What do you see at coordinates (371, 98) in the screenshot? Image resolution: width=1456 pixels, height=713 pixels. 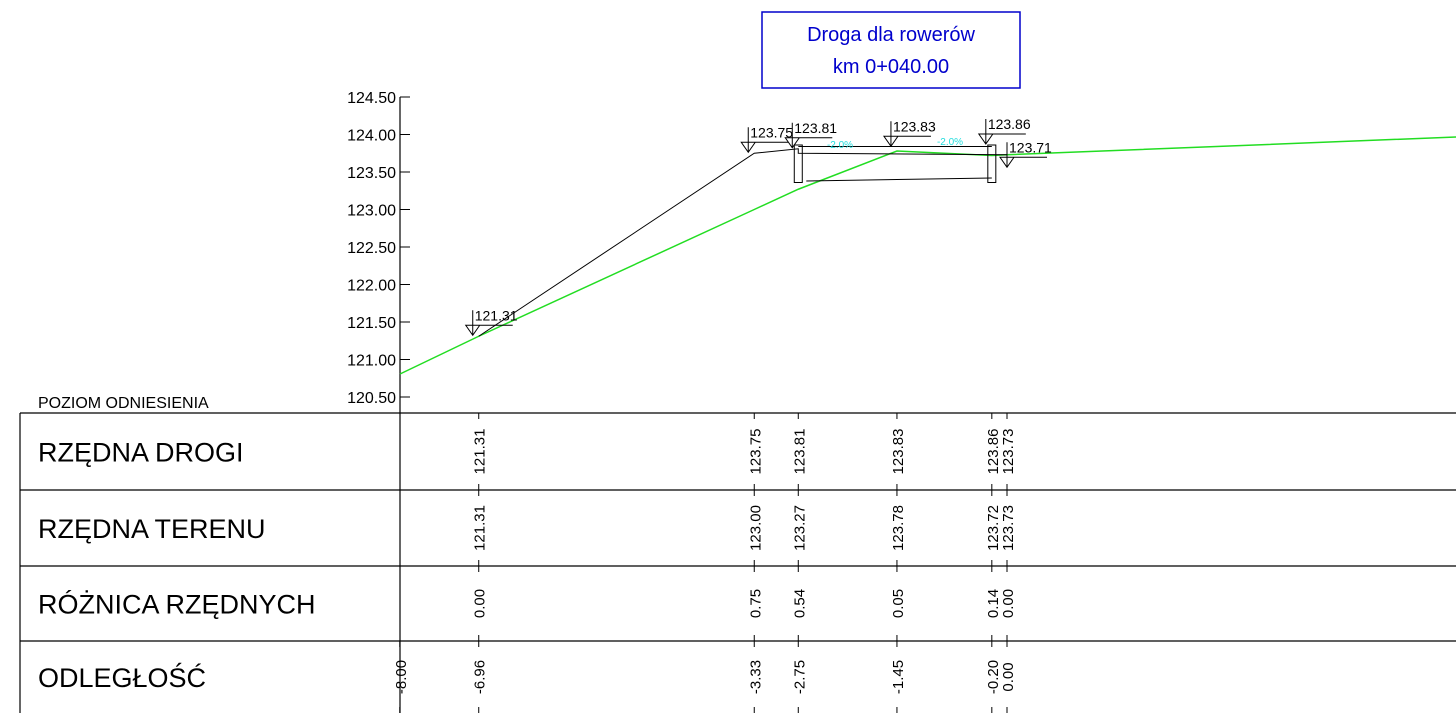 I see `axis-label: 124.50` at bounding box center [371, 98].